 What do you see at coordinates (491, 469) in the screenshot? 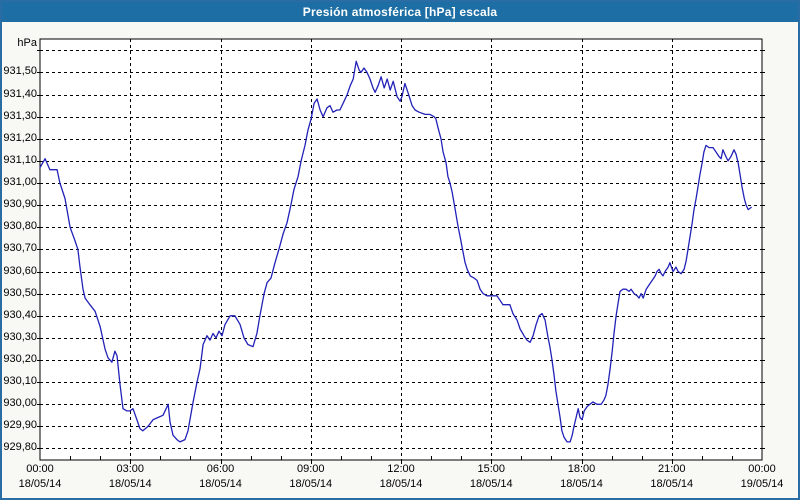
I see `x-tick-time-label: 15:00` at bounding box center [491, 469].